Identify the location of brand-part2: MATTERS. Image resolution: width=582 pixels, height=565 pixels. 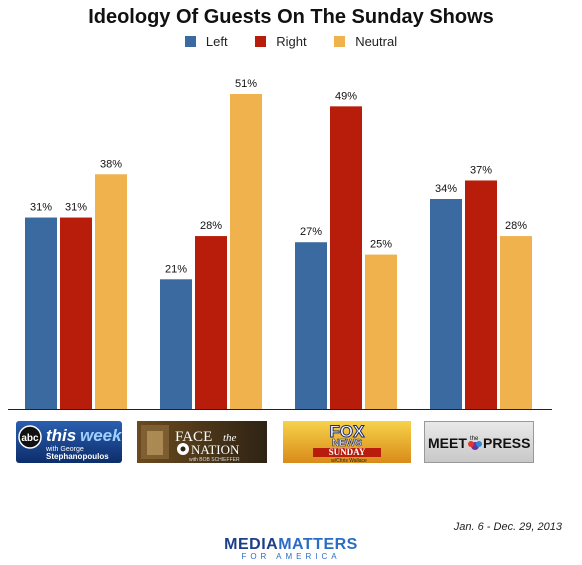
(318, 544).